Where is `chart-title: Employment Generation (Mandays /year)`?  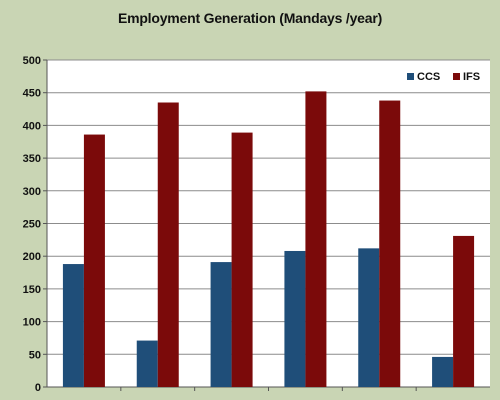 chart-title: Employment Generation (Mandays /year) is located at coordinates (250, 18).